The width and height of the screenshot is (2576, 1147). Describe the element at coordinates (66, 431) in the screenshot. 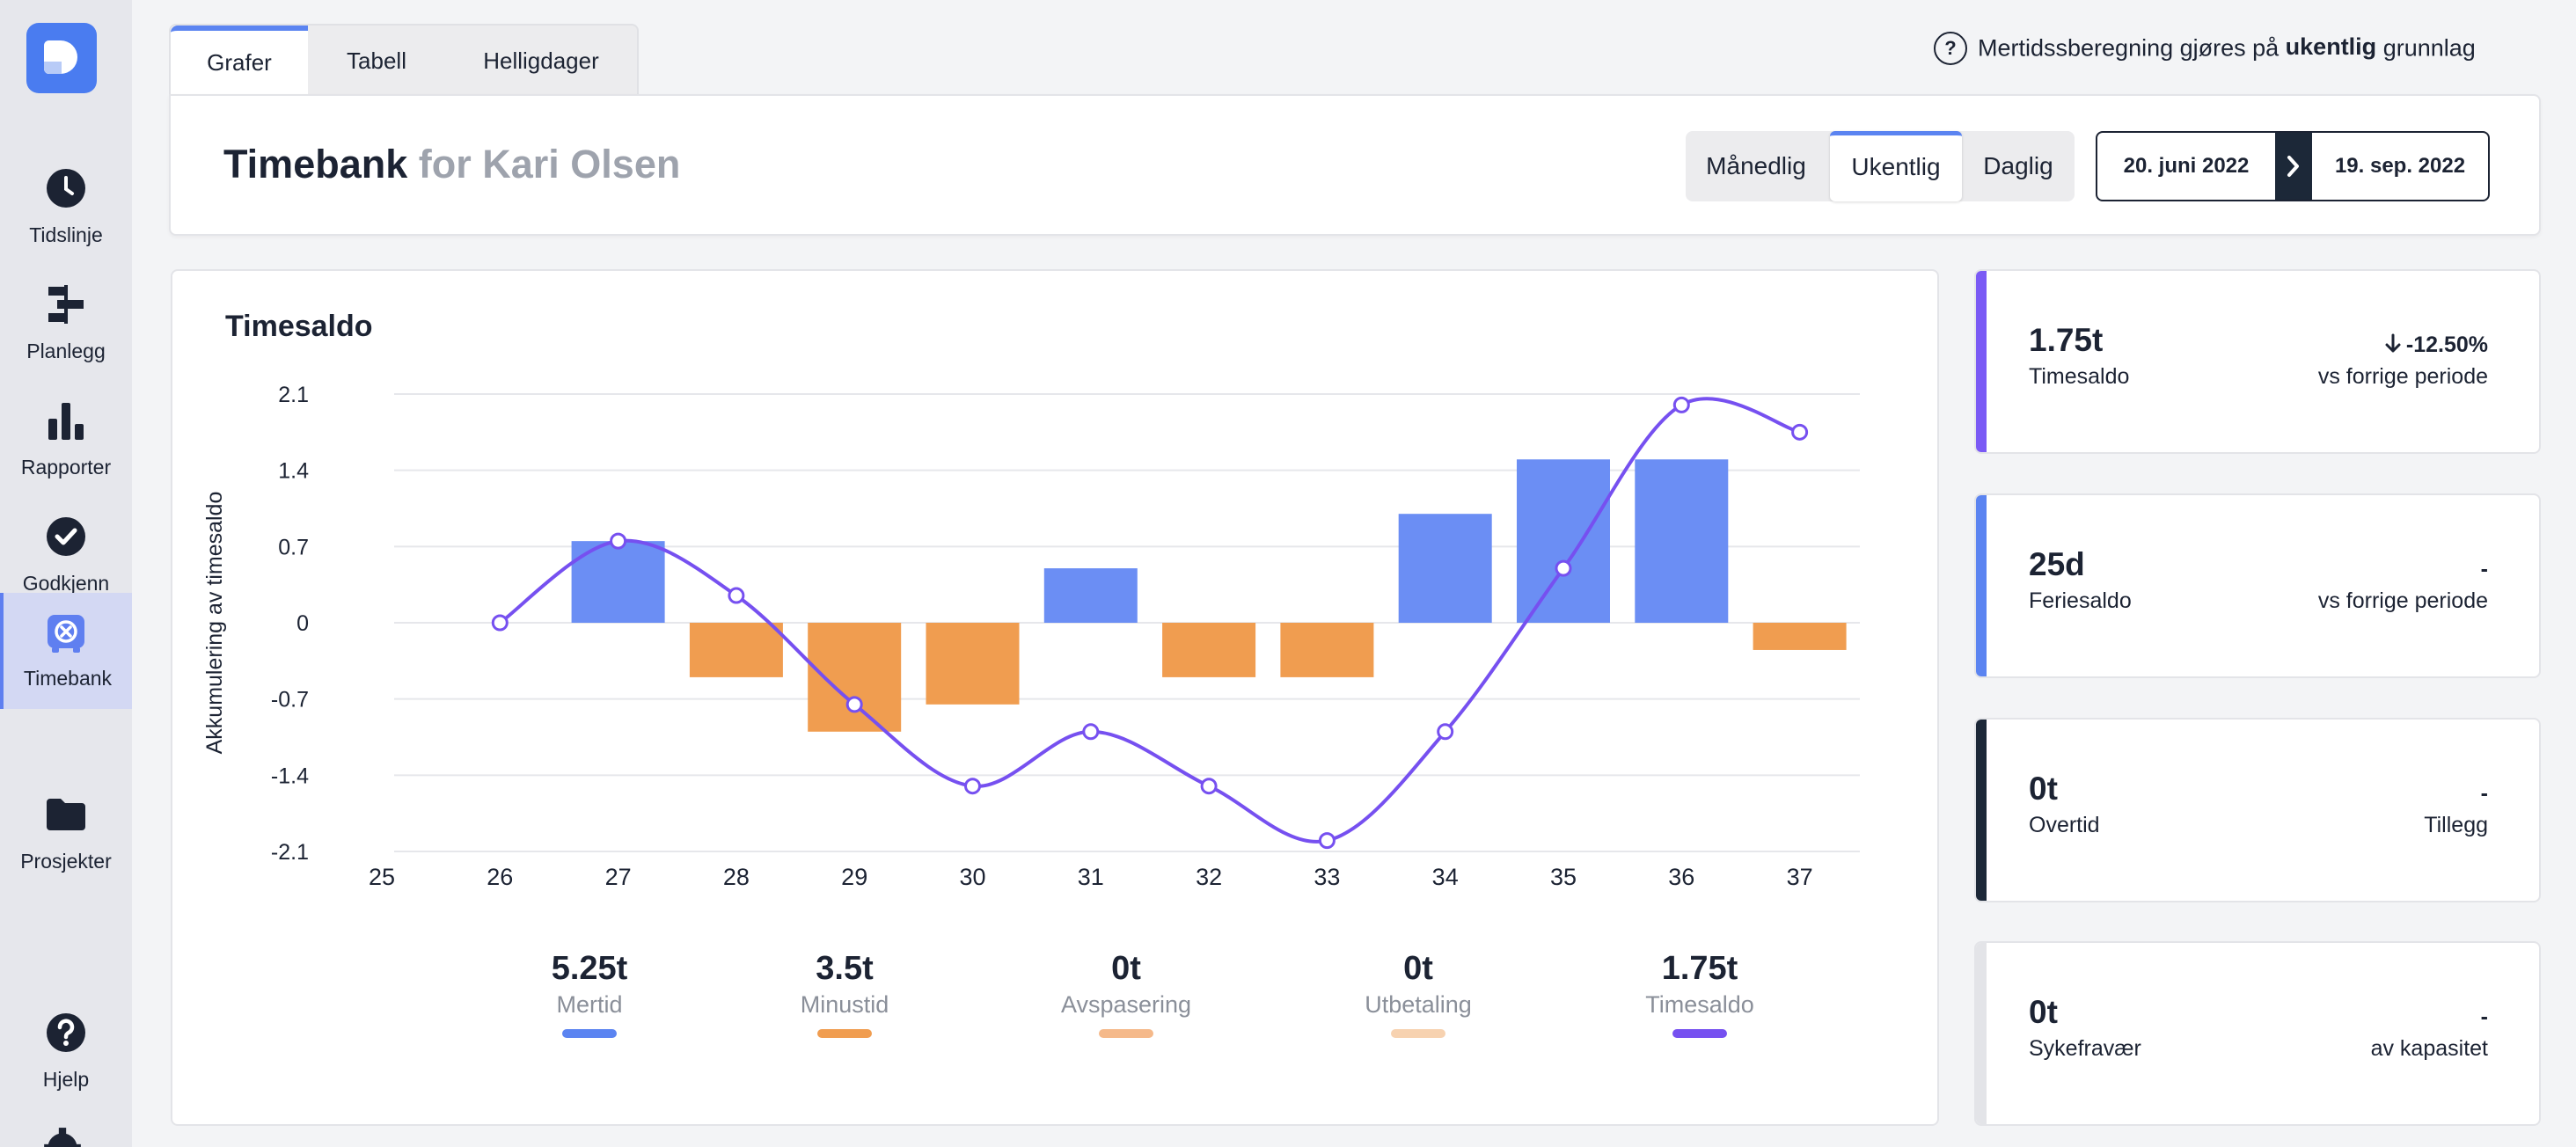

I see `sidebar-item-rapporter: Rapporter` at that location.